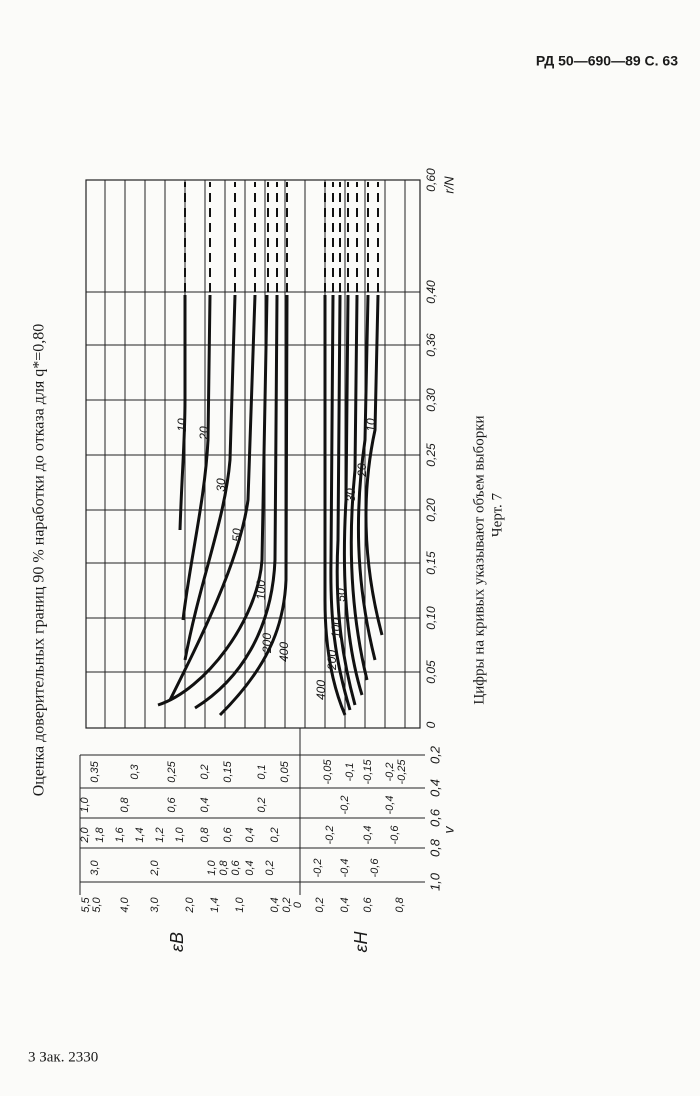 The height and width of the screenshot is (1096, 700). I want to click on scale-label: 0,1, so click(262, 771).